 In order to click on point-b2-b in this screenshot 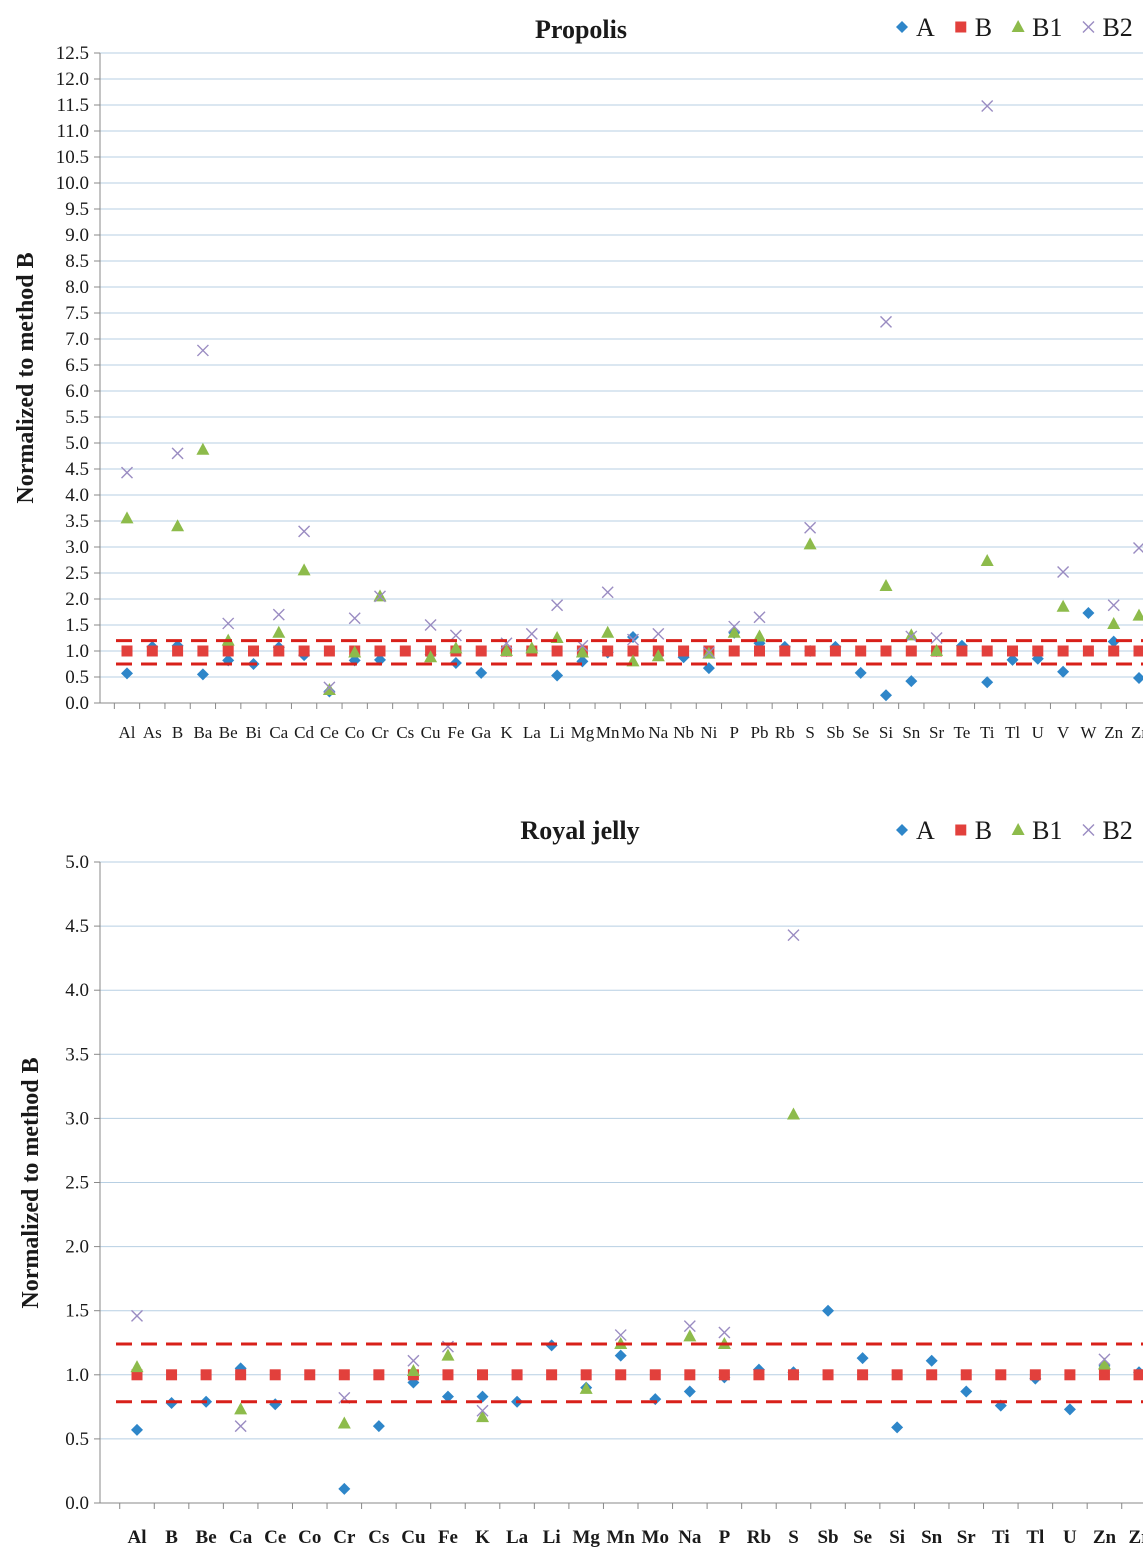, I will do `click(177, 453)`.